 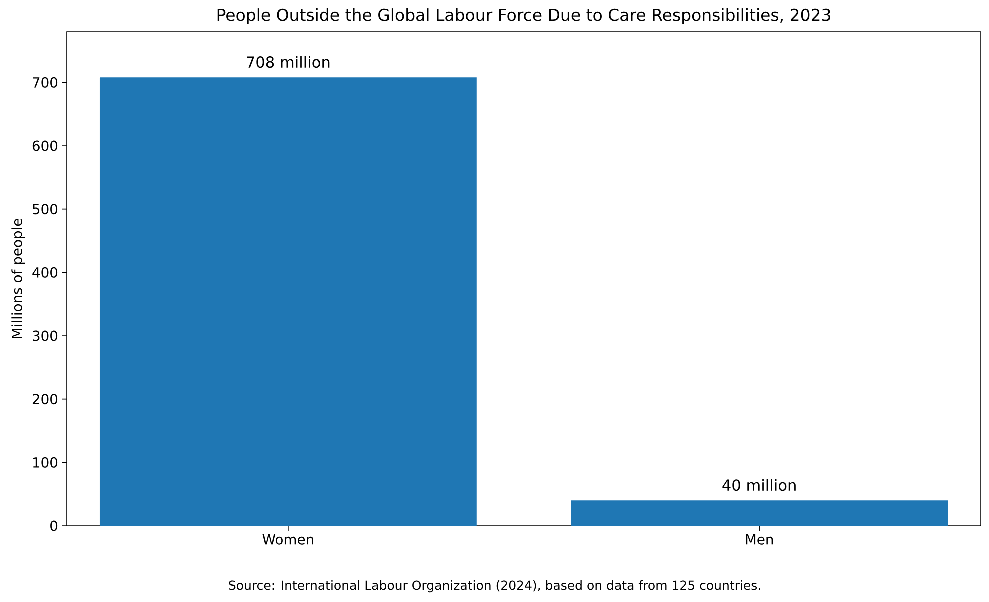 What do you see at coordinates (288, 62) in the screenshot?
I see `data-label: 708 million` at bounding box center [288, 62].